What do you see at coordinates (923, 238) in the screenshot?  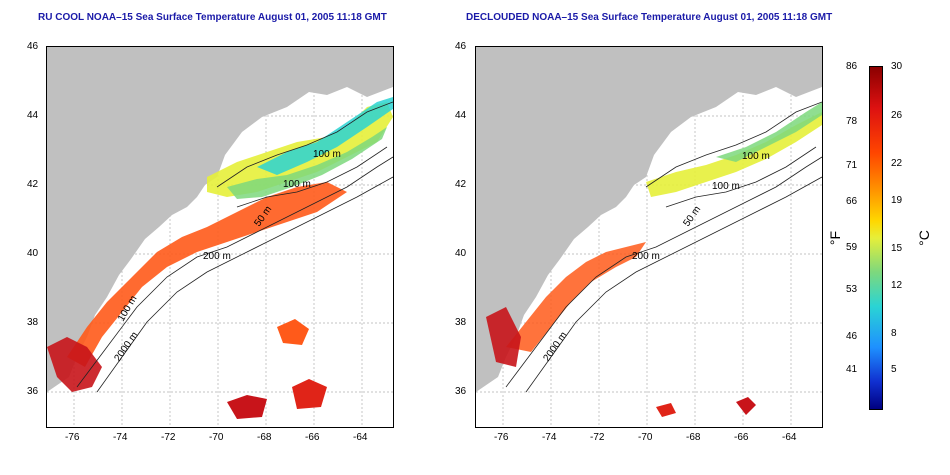 I see `celsius-unit-label: °C` at bounding box center [923, 238].